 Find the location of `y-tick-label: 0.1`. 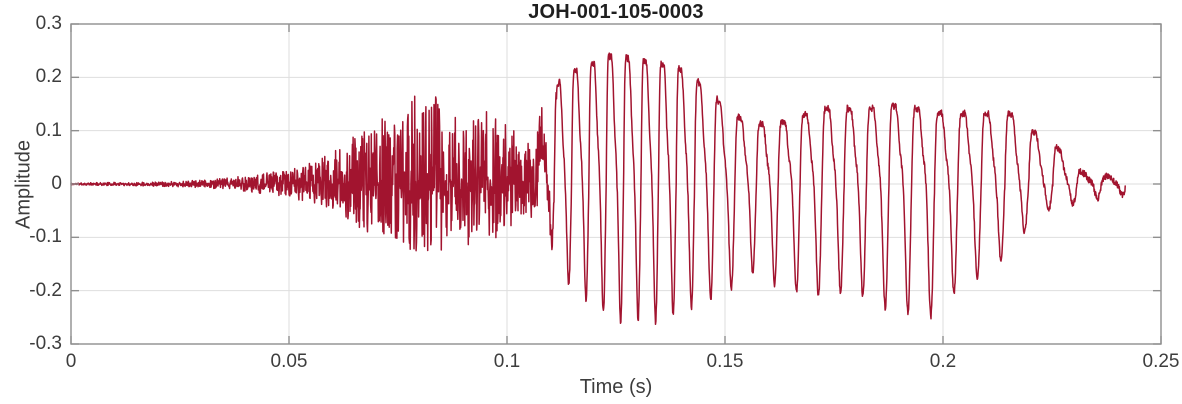

y-tick-label: 0.1 is located at coordinates (48, 130).